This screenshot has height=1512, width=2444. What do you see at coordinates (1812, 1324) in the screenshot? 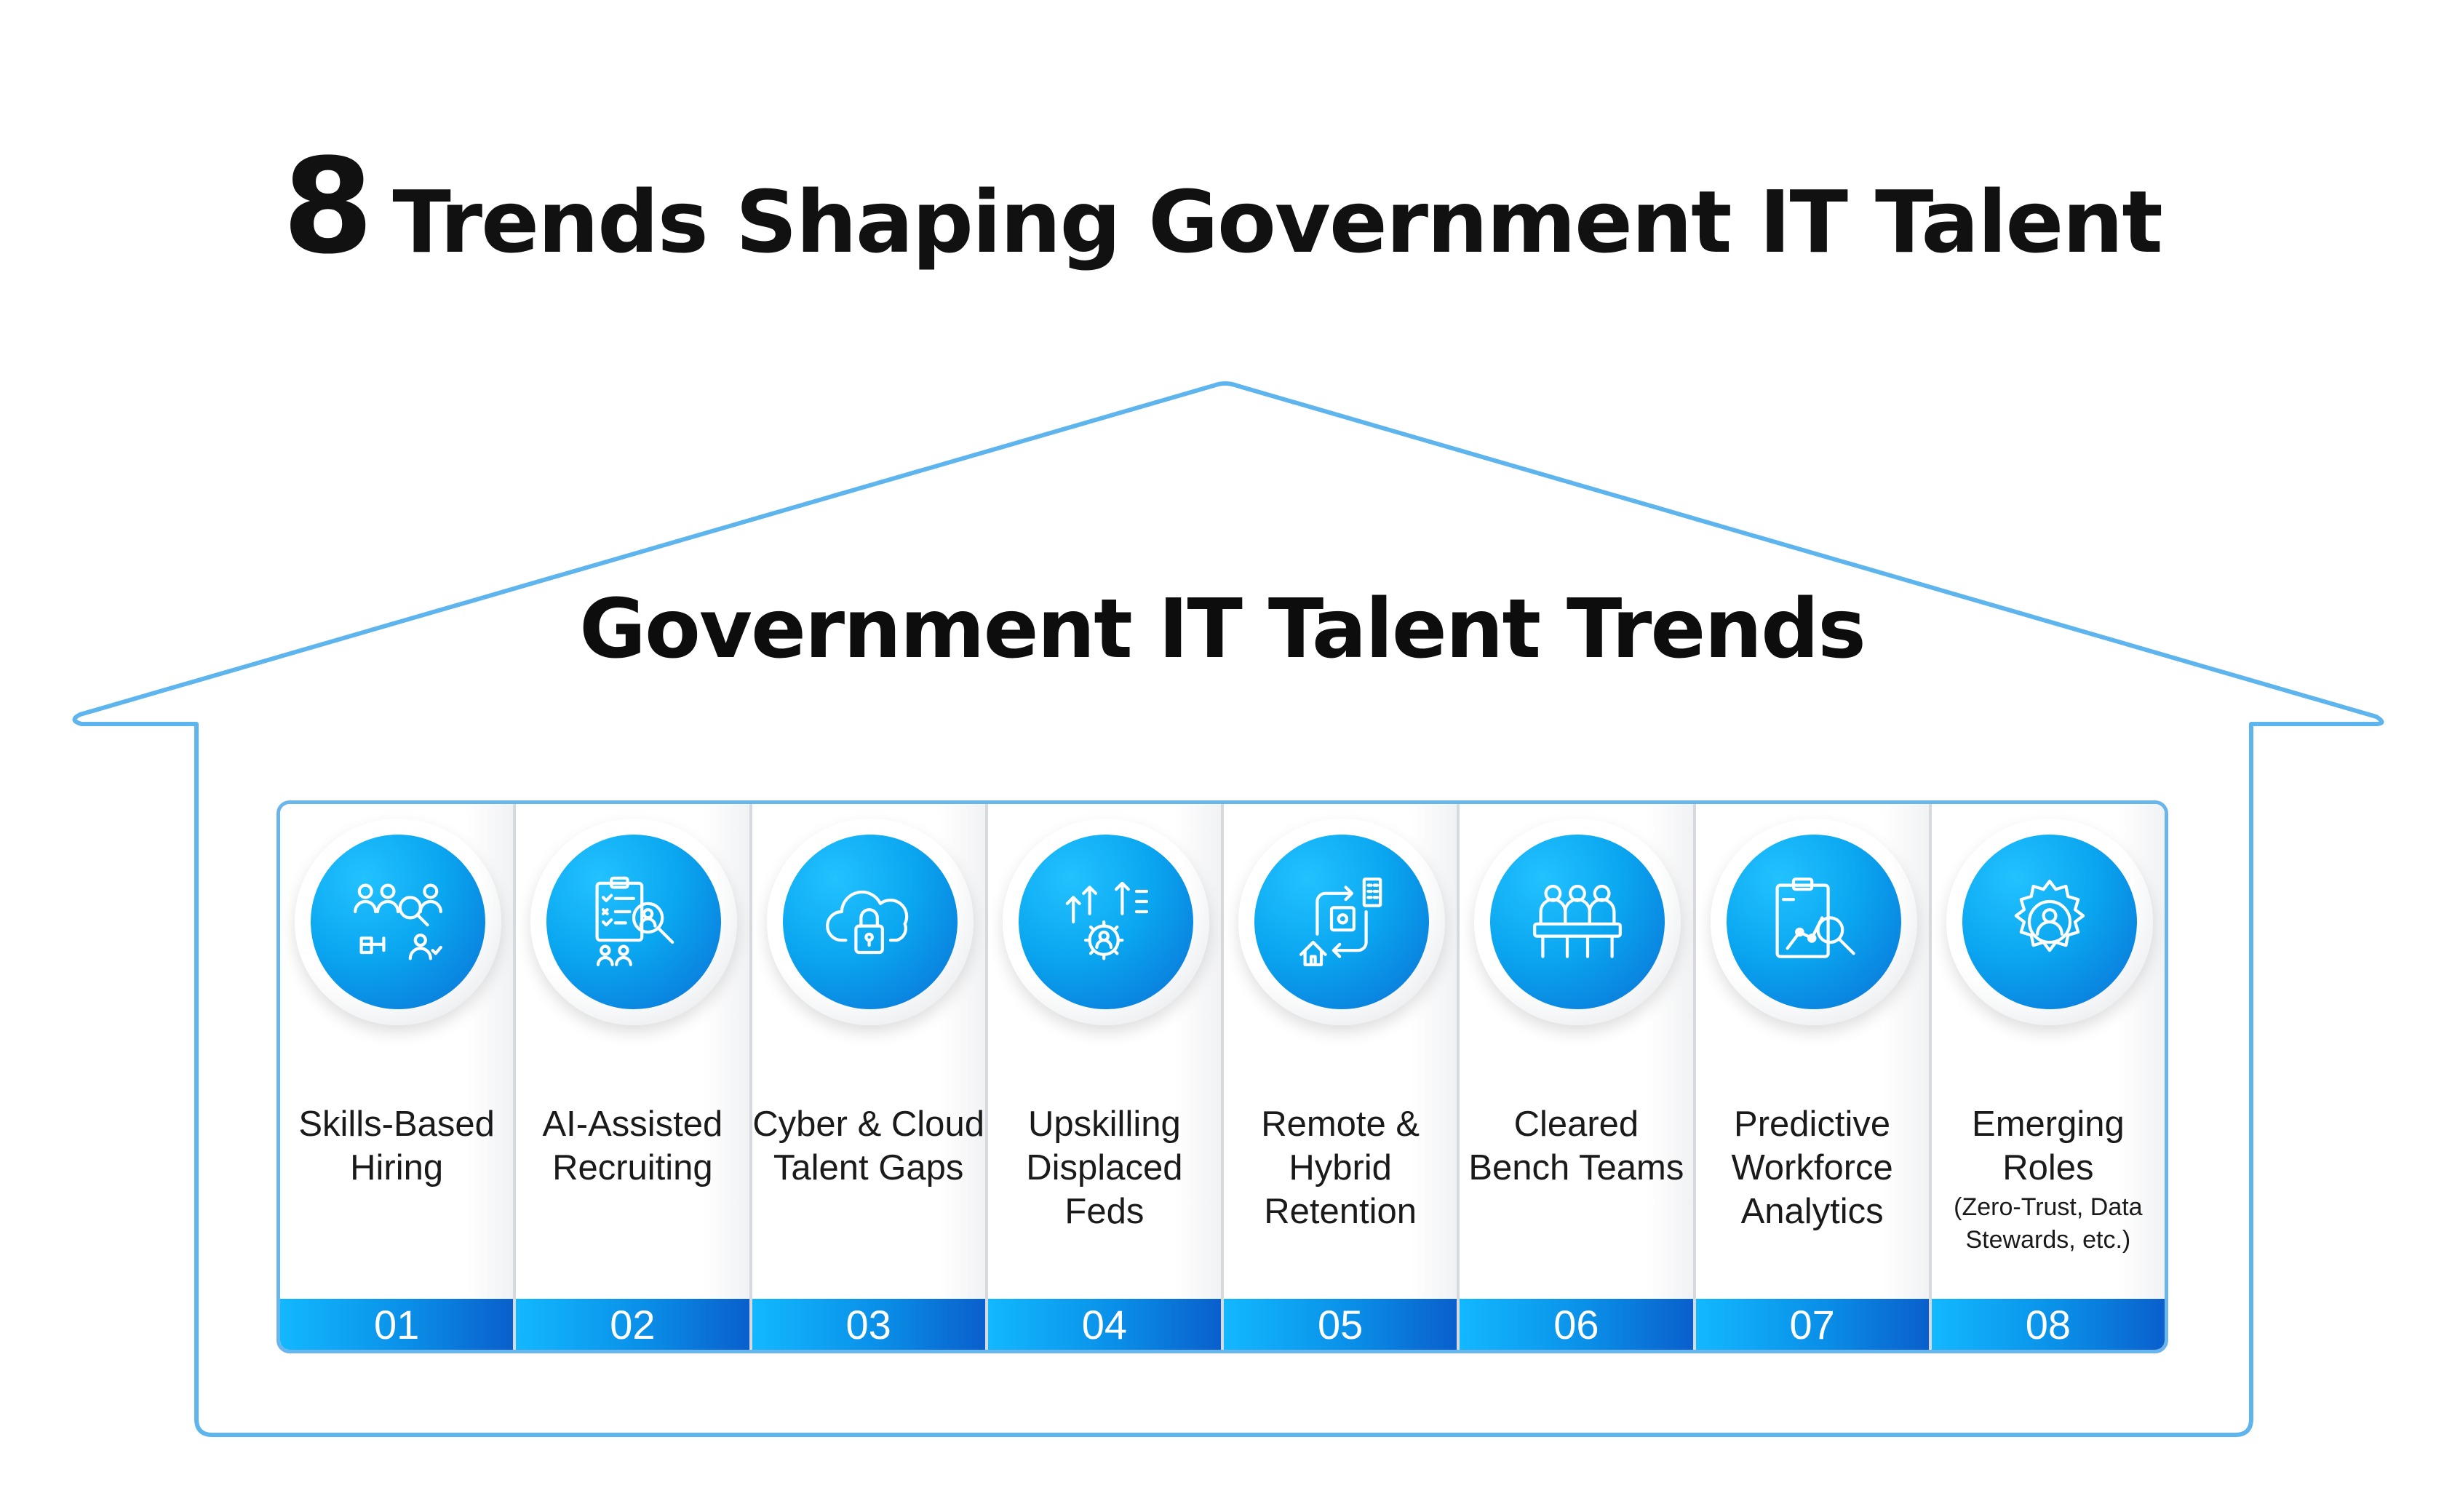
I see `trend-number: 07` at bounding box center [1812, 1324].